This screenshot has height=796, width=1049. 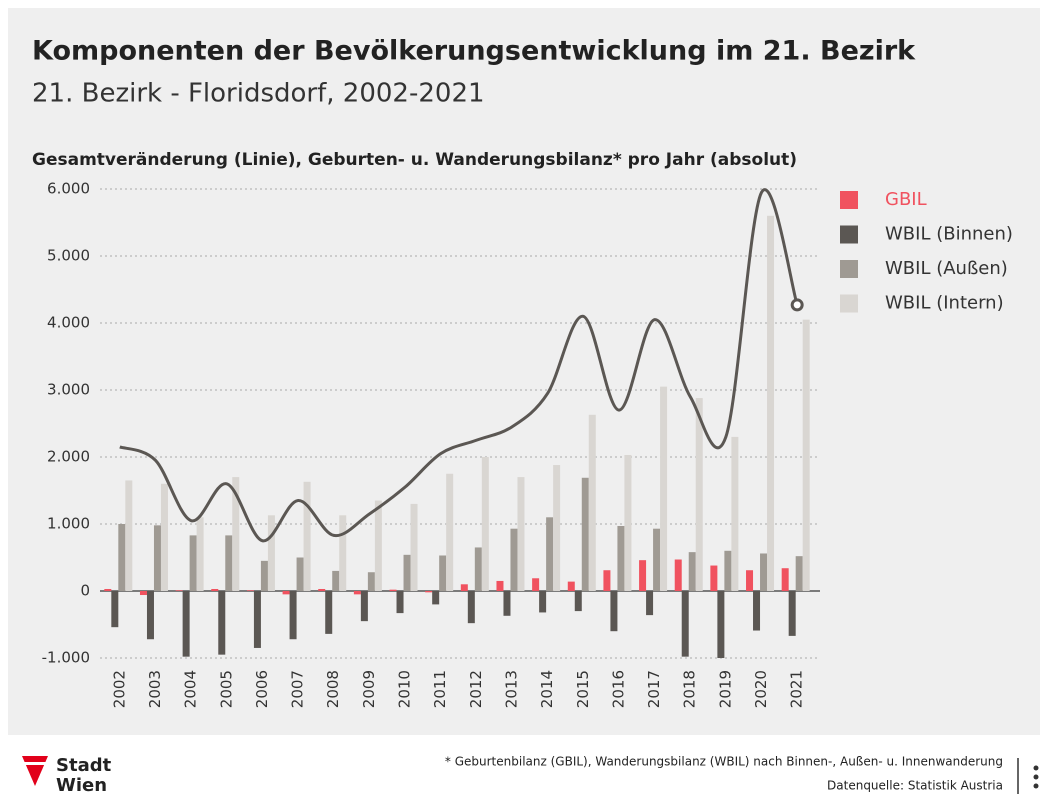 What do you see at coordinates (369, 689) in the screenshot?
I see `x-tick-label: 2009` at bounding box center [369, 689].